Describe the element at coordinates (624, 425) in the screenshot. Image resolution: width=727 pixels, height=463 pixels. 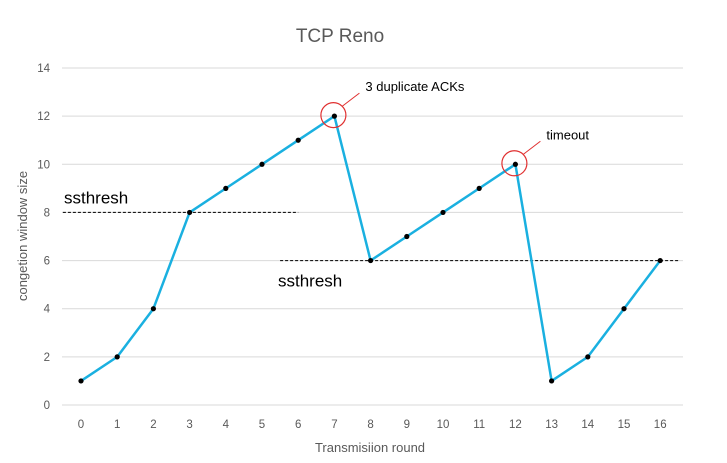
I see `x-tick-label: 15` at that location.